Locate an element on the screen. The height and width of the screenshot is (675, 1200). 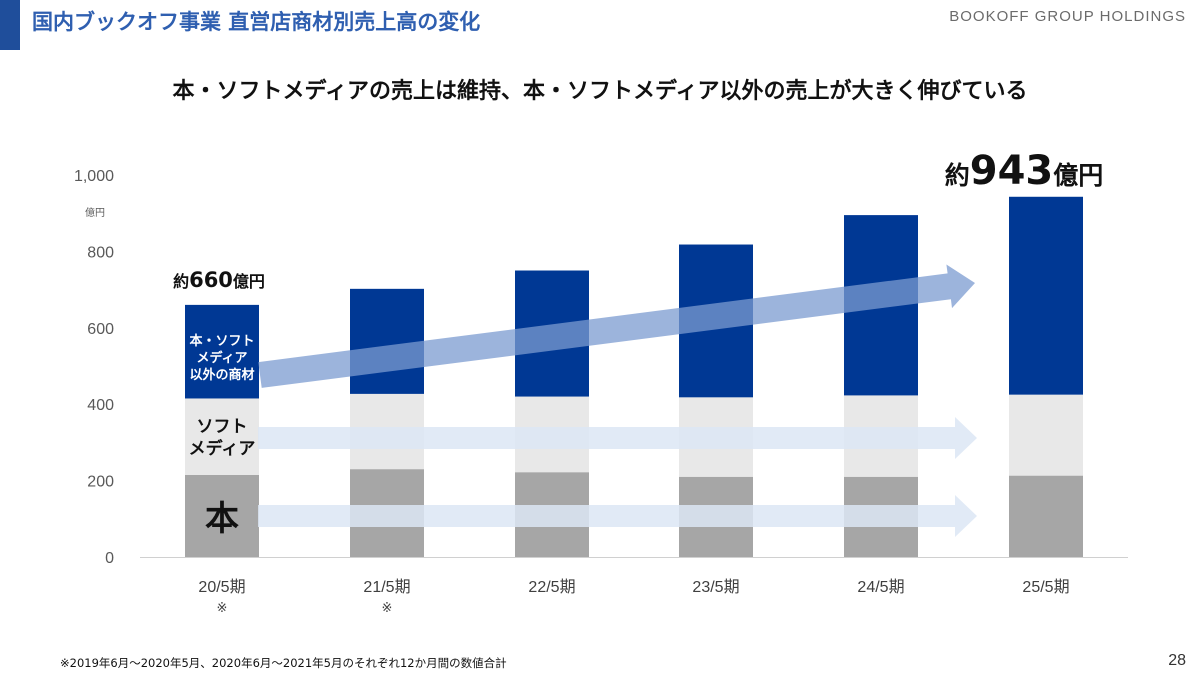
other-goods-trend-arrow is located at coordinates (616, 326).